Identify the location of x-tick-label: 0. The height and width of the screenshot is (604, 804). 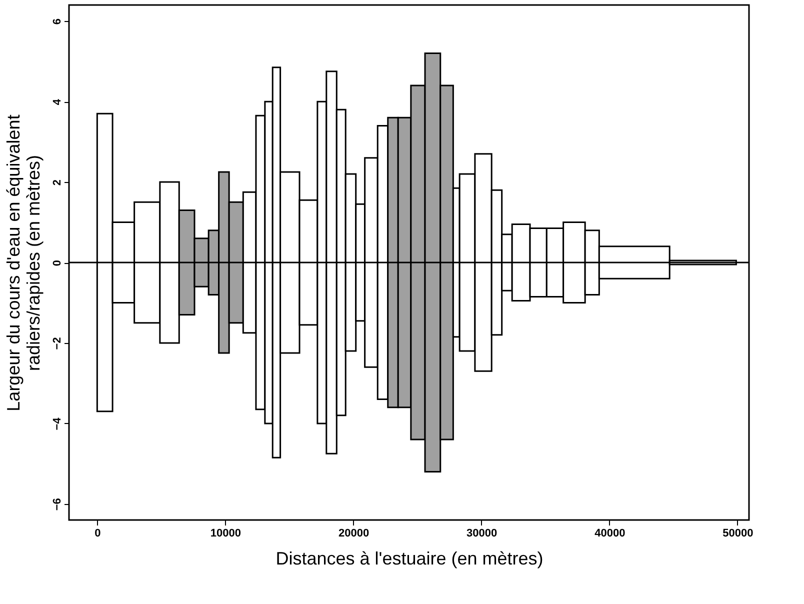
(97, 534).